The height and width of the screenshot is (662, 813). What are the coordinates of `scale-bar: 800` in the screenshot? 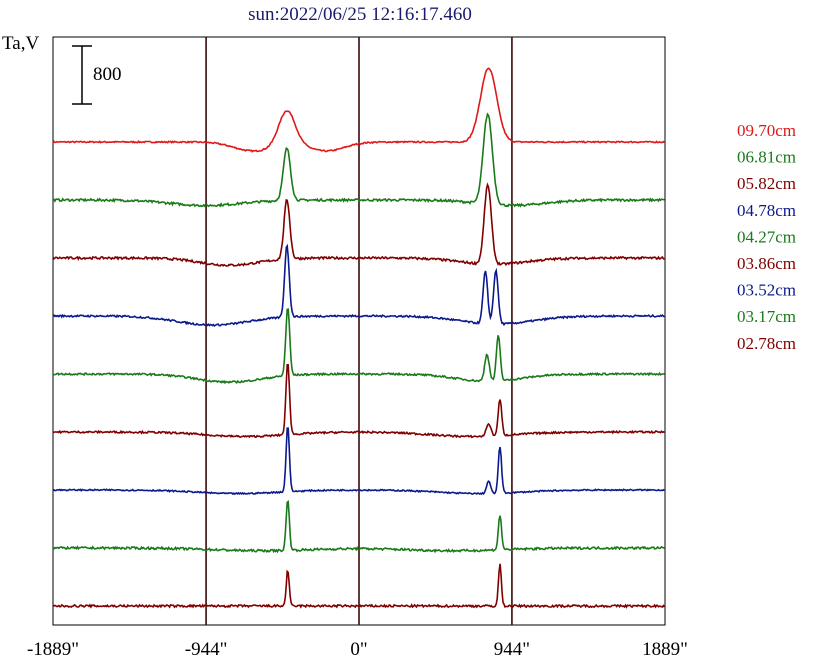 It's located at (97, 75).